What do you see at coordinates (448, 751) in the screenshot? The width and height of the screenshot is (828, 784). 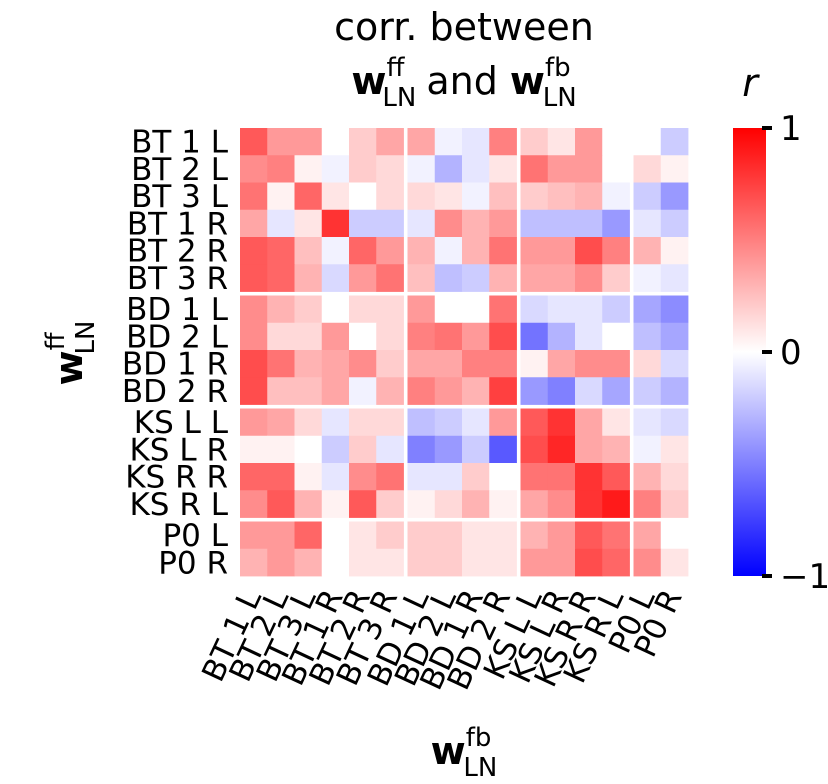 I see `xlabel-bold: w` at bounding box center [448, 751].